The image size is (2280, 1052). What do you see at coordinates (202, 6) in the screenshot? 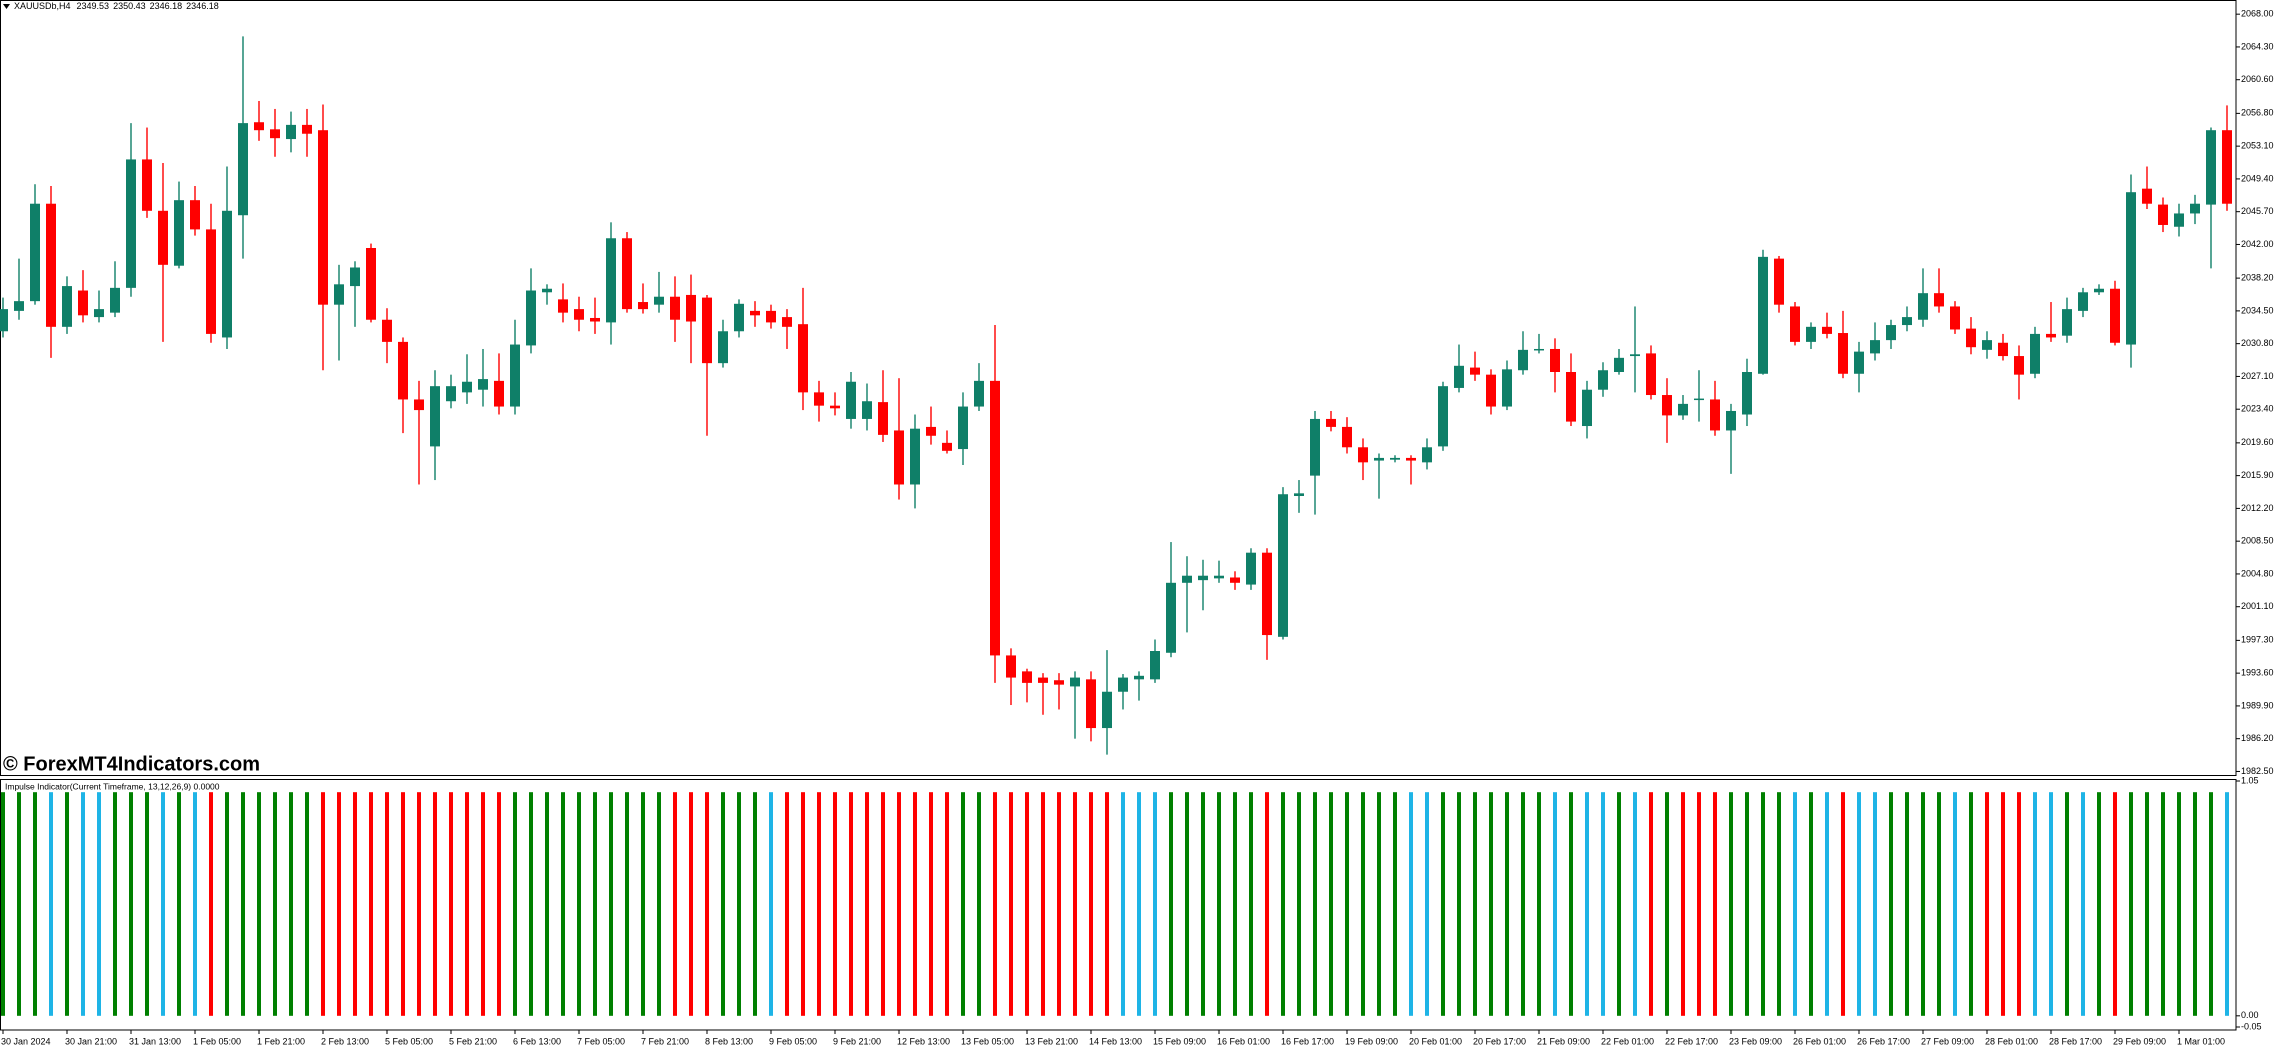
I see `header-close: 2346.18` at bounding box center [202, 6].